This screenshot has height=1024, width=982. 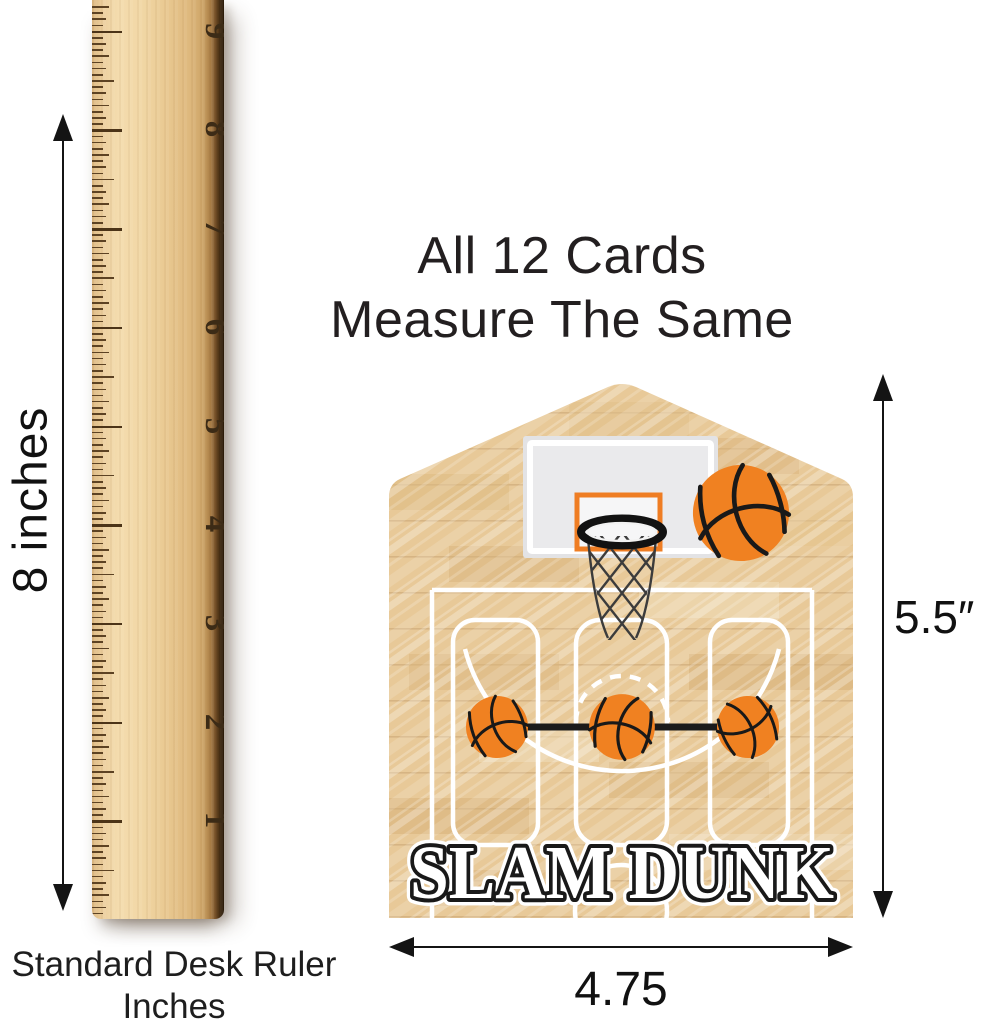 What do you see at coordinates (562, 320) in the screenshot?
I see `page-title-line2: Measure The Same` at bounding box center [562, 320].